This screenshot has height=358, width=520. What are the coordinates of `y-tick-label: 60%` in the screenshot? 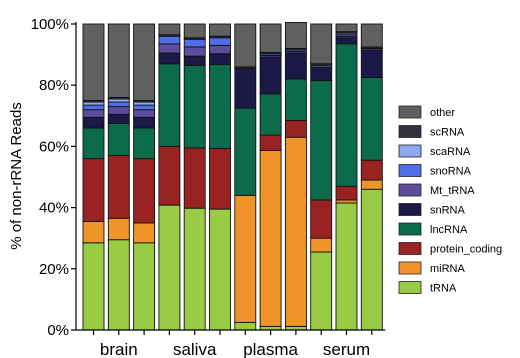 It's located at (54, 146).